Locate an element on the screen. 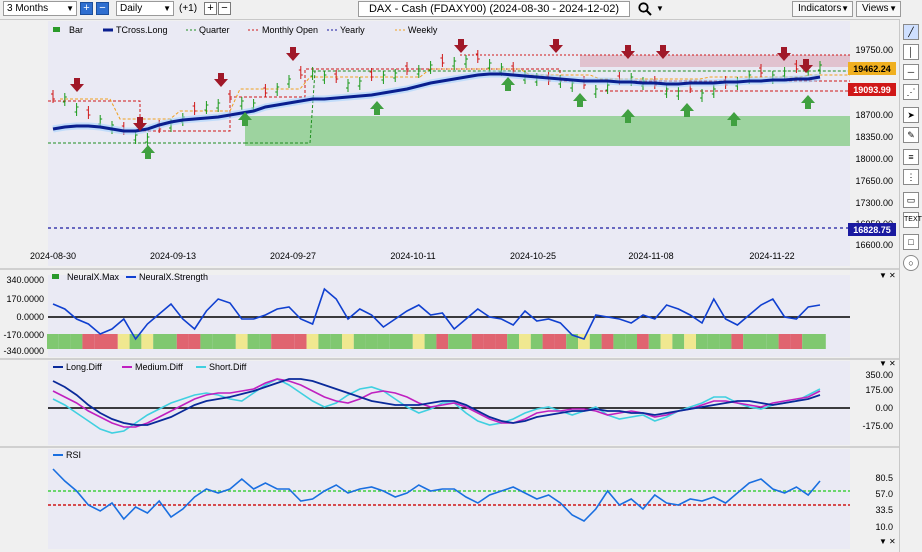 The height and width of the screenshot is (552, 922). drawing-toolbar: ╱ │ ─ ⋰ ➤ ✎ ≡ ⋮ ▭ TEXT □ ○ is located at coordinates (910, 285).